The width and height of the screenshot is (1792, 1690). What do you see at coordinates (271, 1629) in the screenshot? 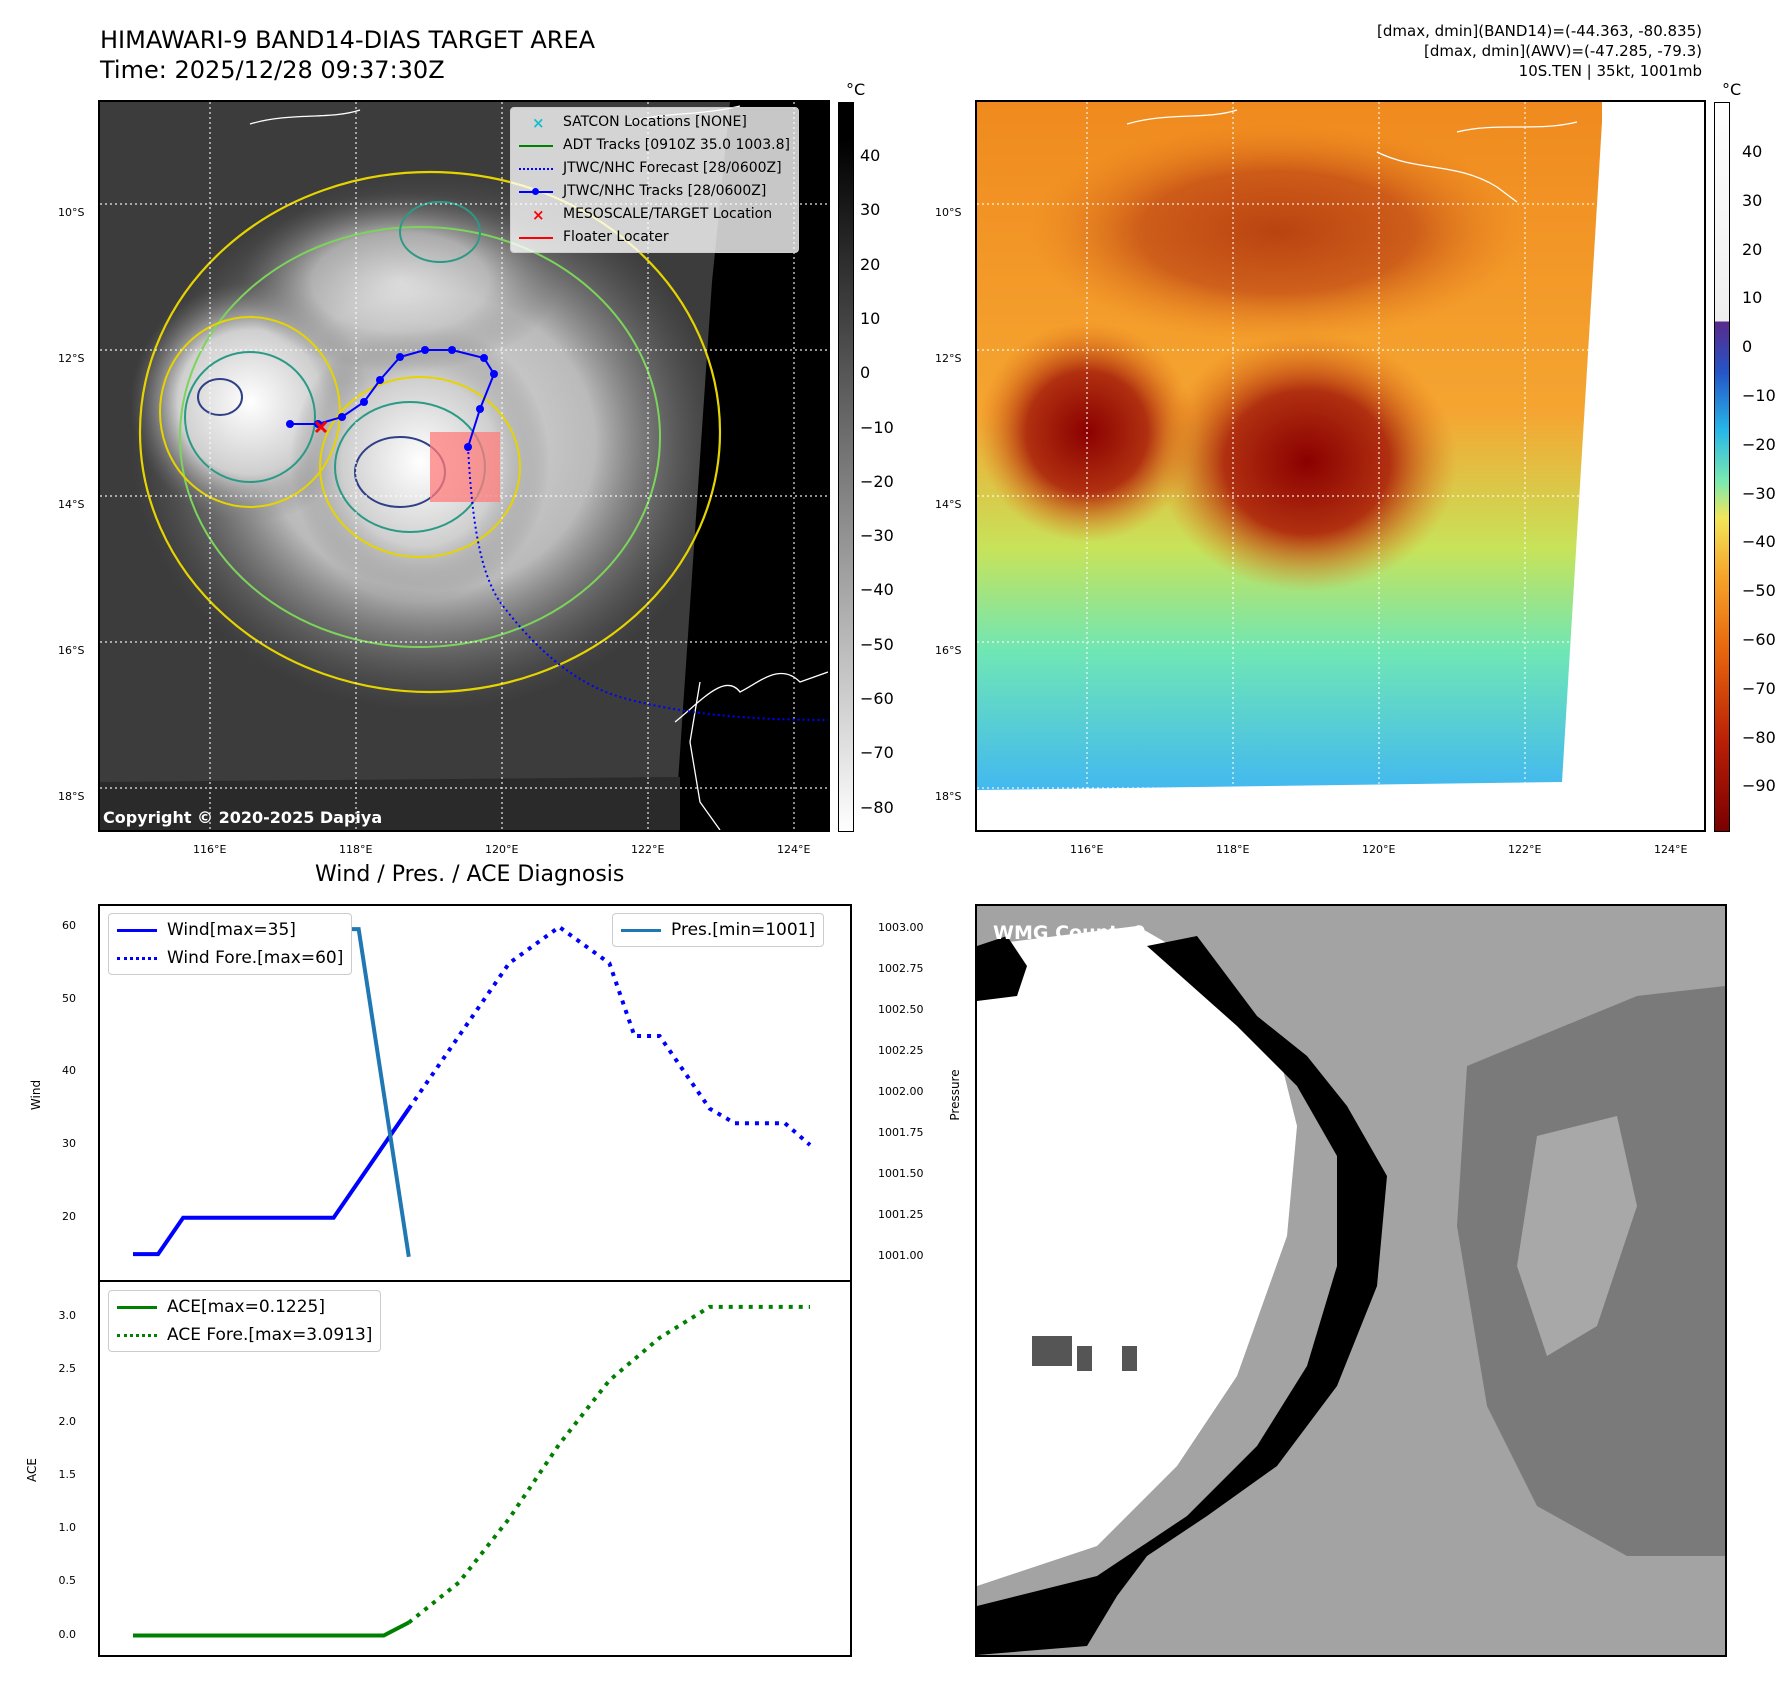
I see `series-line-ace` at bounding box center [271, 1629].